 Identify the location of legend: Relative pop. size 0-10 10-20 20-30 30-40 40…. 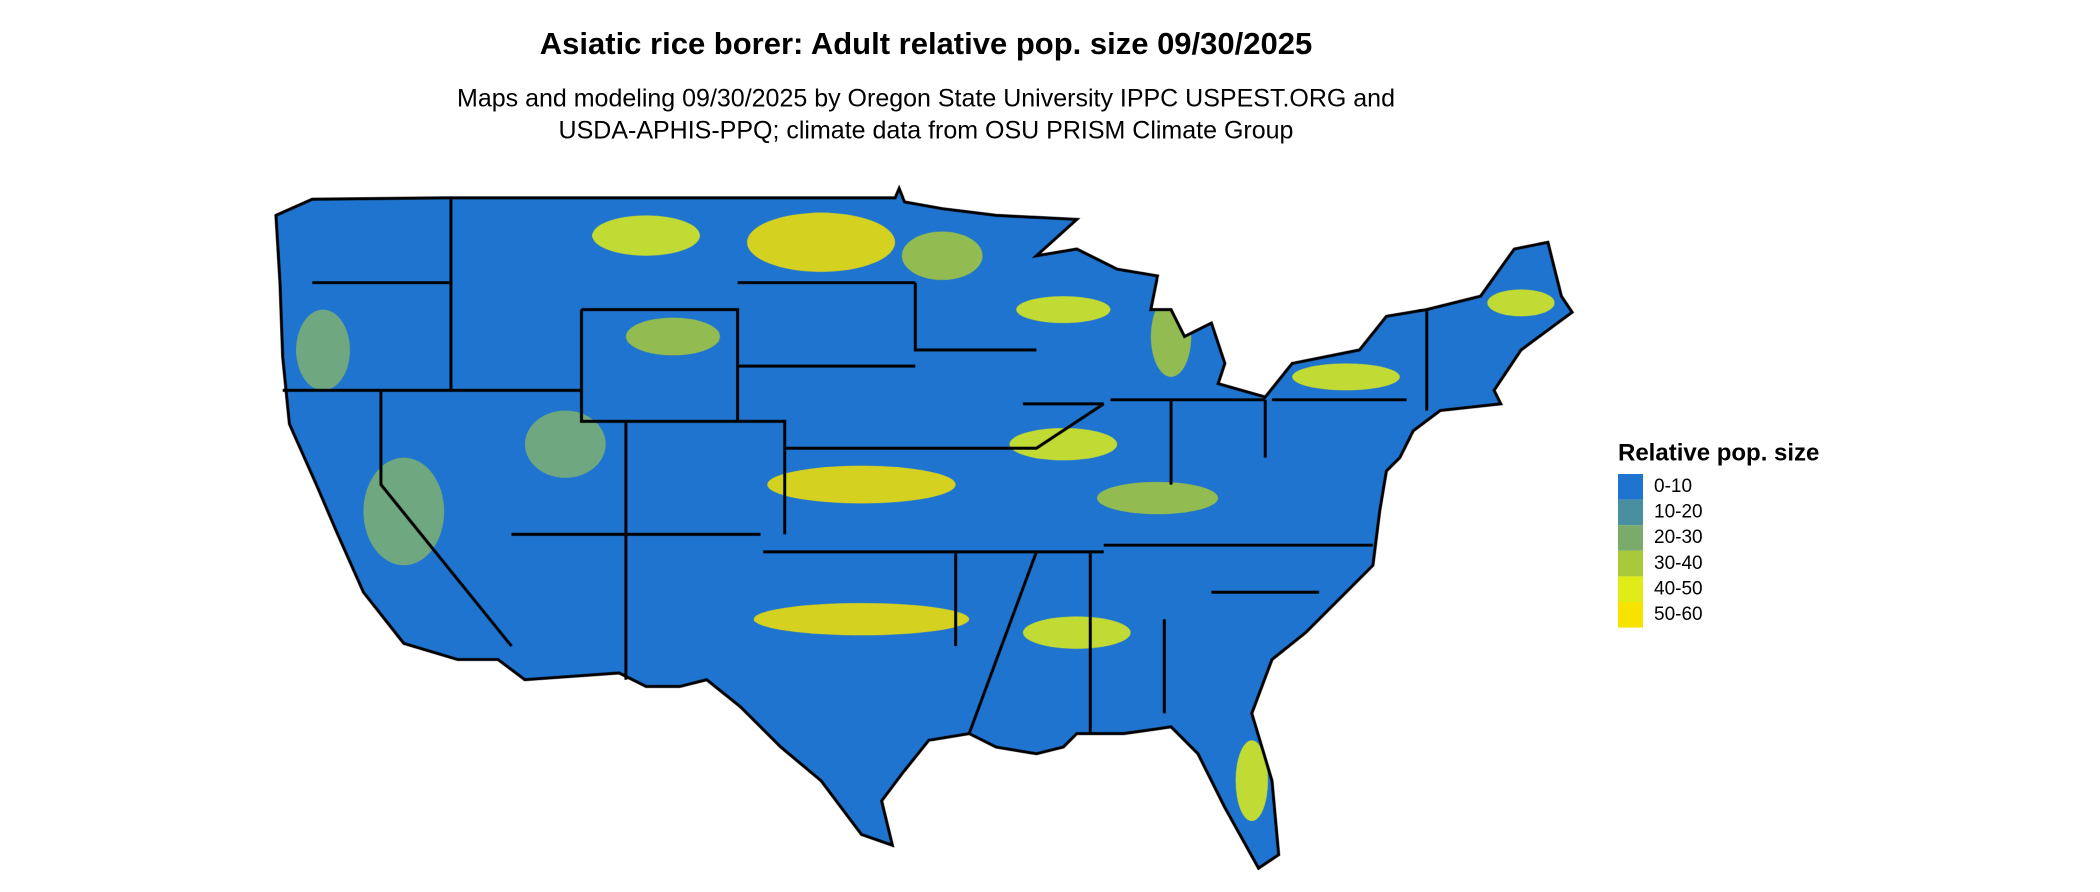
(1718, 533).